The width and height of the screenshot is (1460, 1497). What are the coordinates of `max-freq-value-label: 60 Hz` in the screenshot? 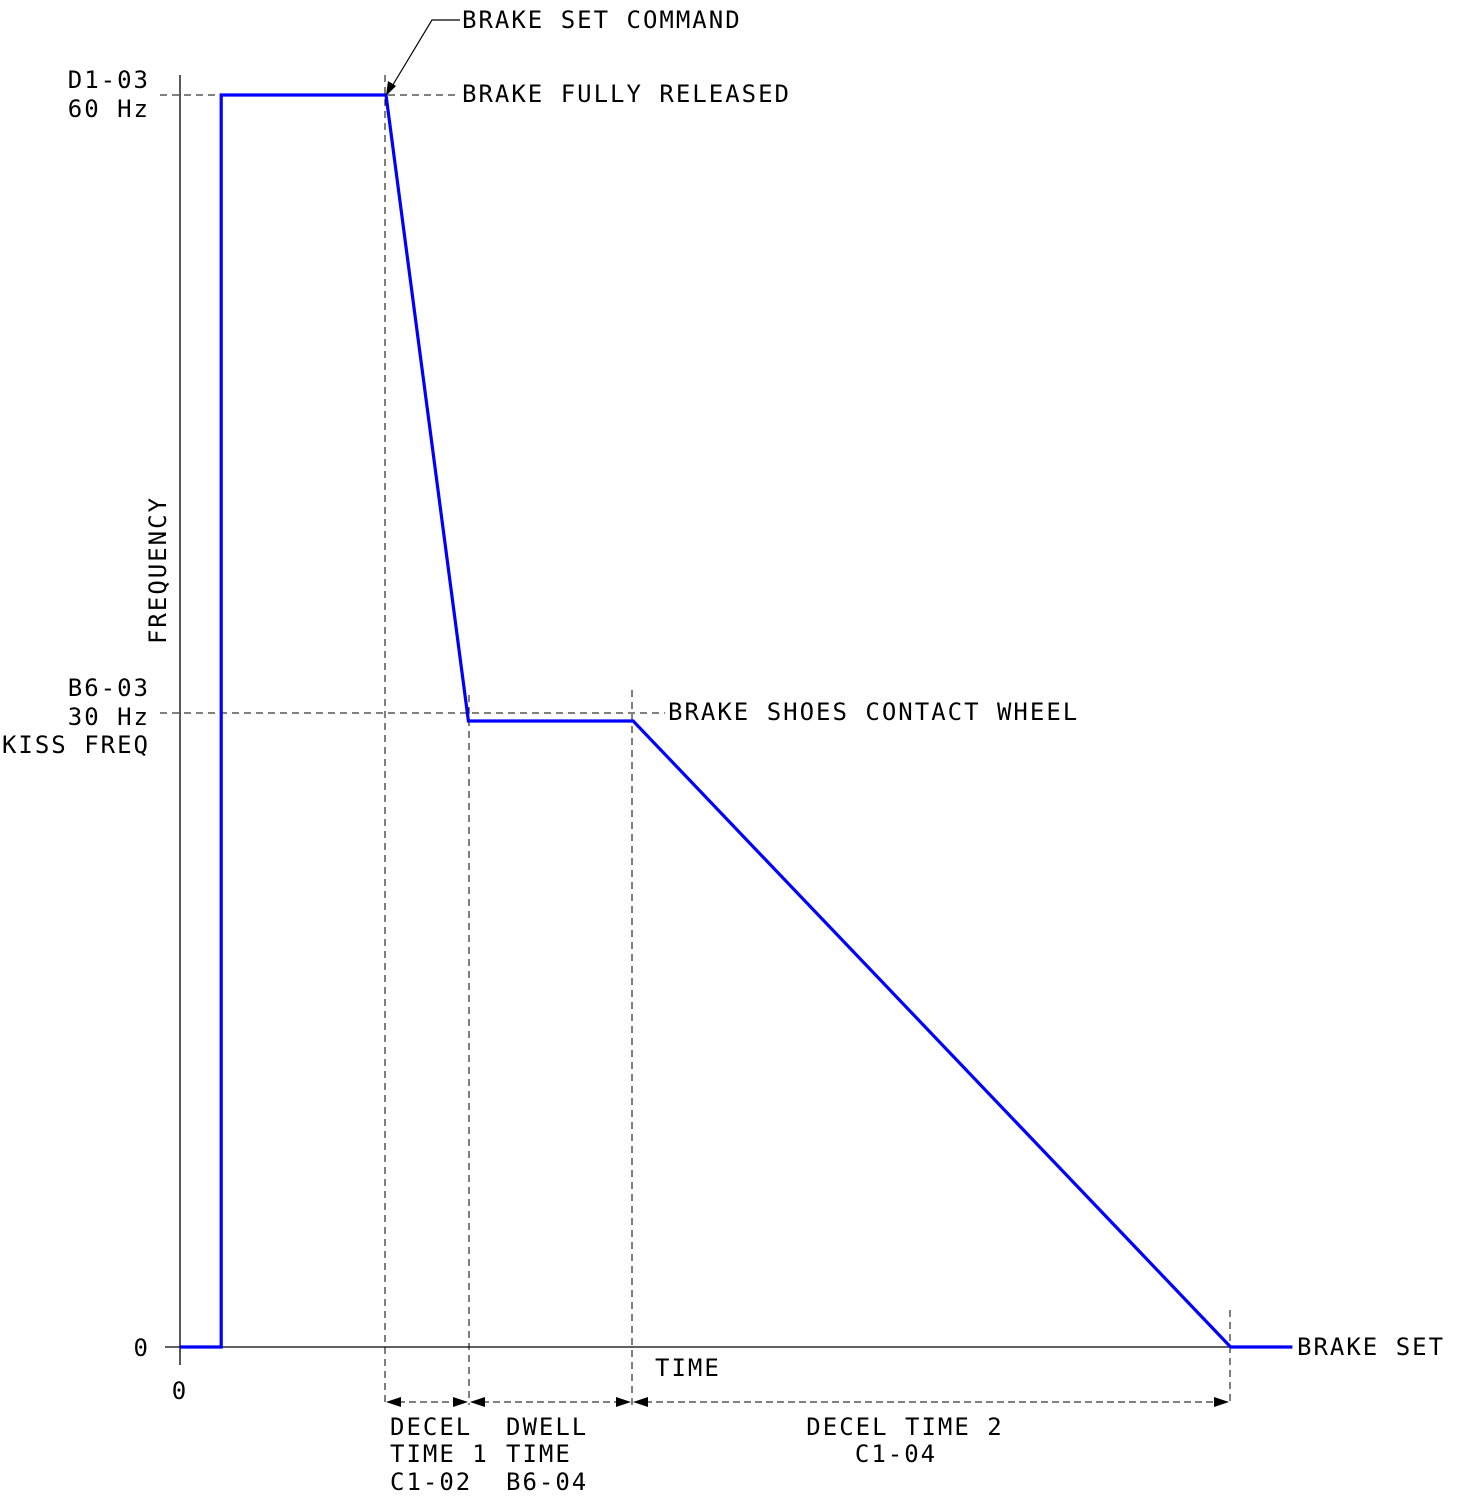 It's located at (109, 109).